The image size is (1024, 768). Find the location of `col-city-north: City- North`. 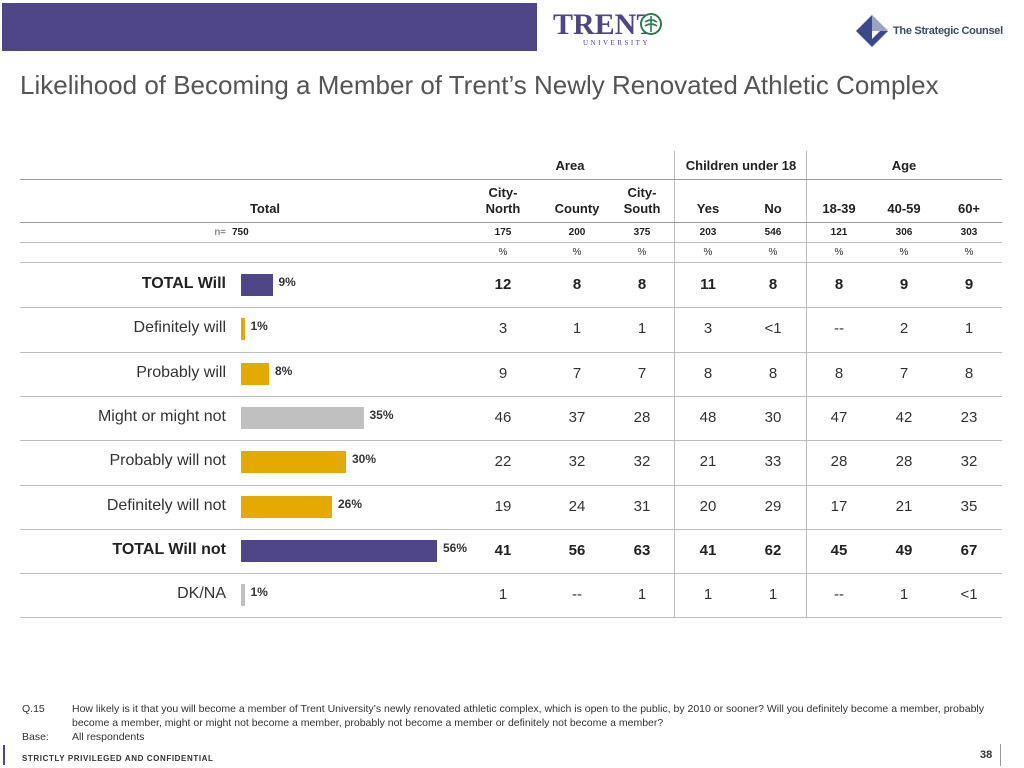

col-city-north: City- North is located at coordinates (503, 201).